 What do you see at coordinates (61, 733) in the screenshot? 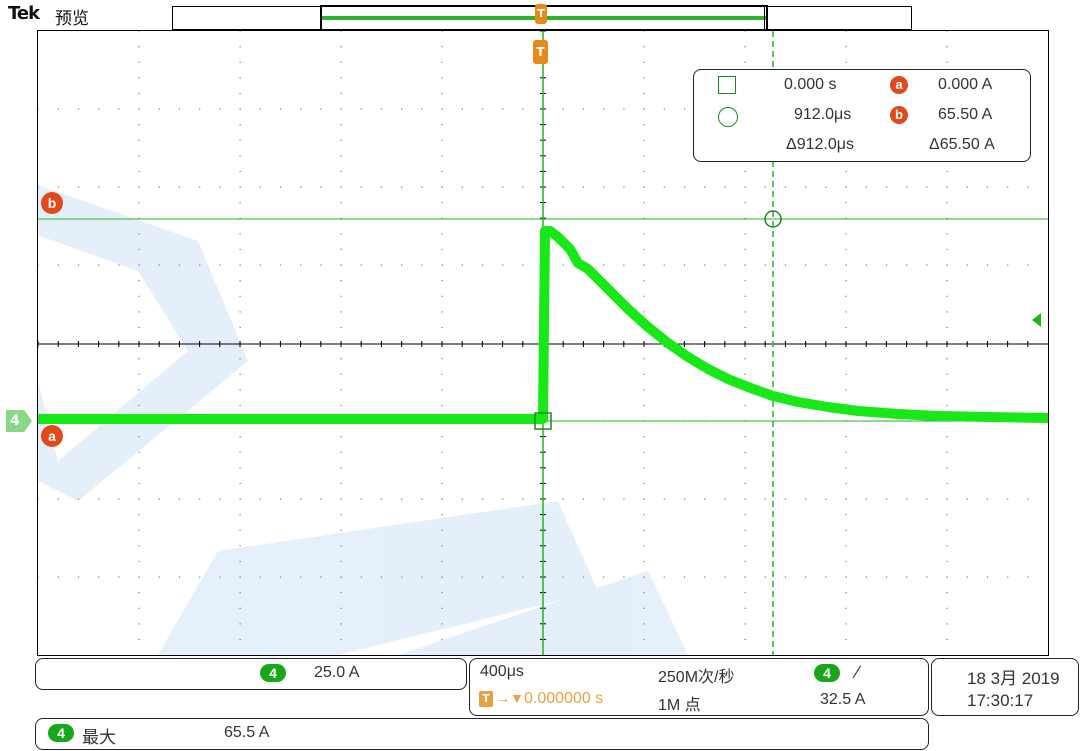
I see `measurement-channel-badge: 4` at bounding box center [61, 733].